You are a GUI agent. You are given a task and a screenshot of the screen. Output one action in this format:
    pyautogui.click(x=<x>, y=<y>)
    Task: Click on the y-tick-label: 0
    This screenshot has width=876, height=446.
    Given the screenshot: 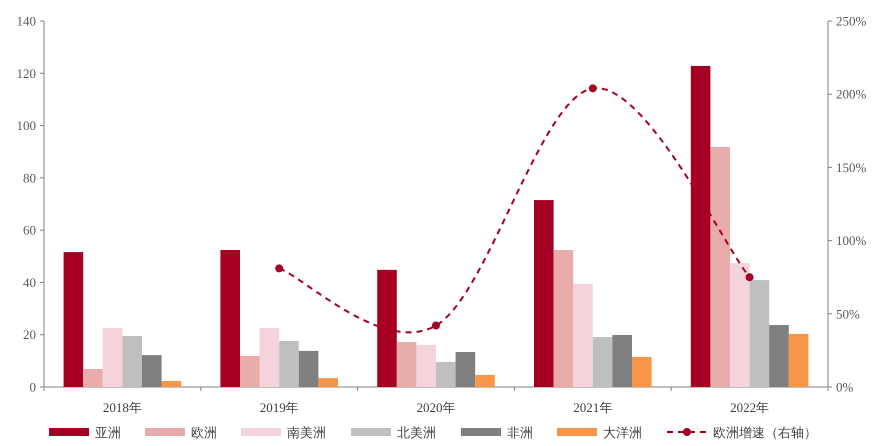 What is the action you would take?
    pyautogui.click(x=33, y=387)
    